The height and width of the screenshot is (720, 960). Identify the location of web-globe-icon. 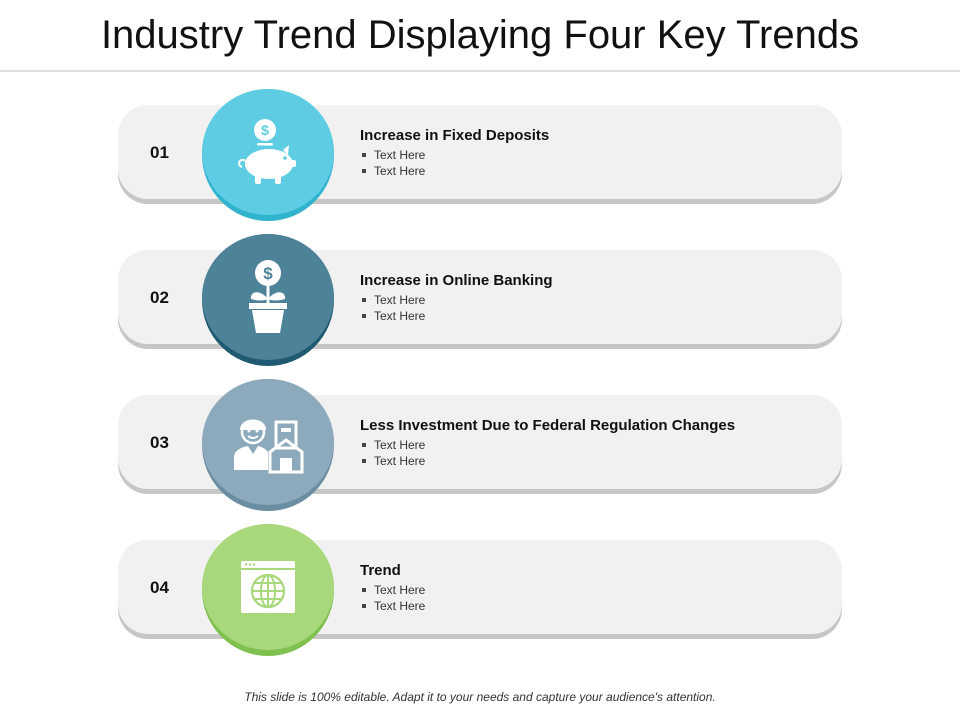
(268, 587).